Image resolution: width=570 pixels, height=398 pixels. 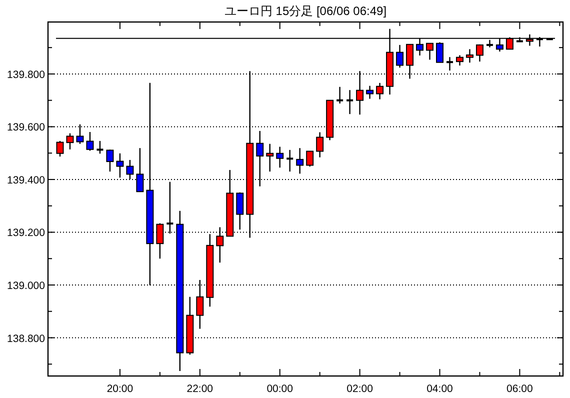 I want to click on y-tick-label: 139.400, so click(x=26, y=180).